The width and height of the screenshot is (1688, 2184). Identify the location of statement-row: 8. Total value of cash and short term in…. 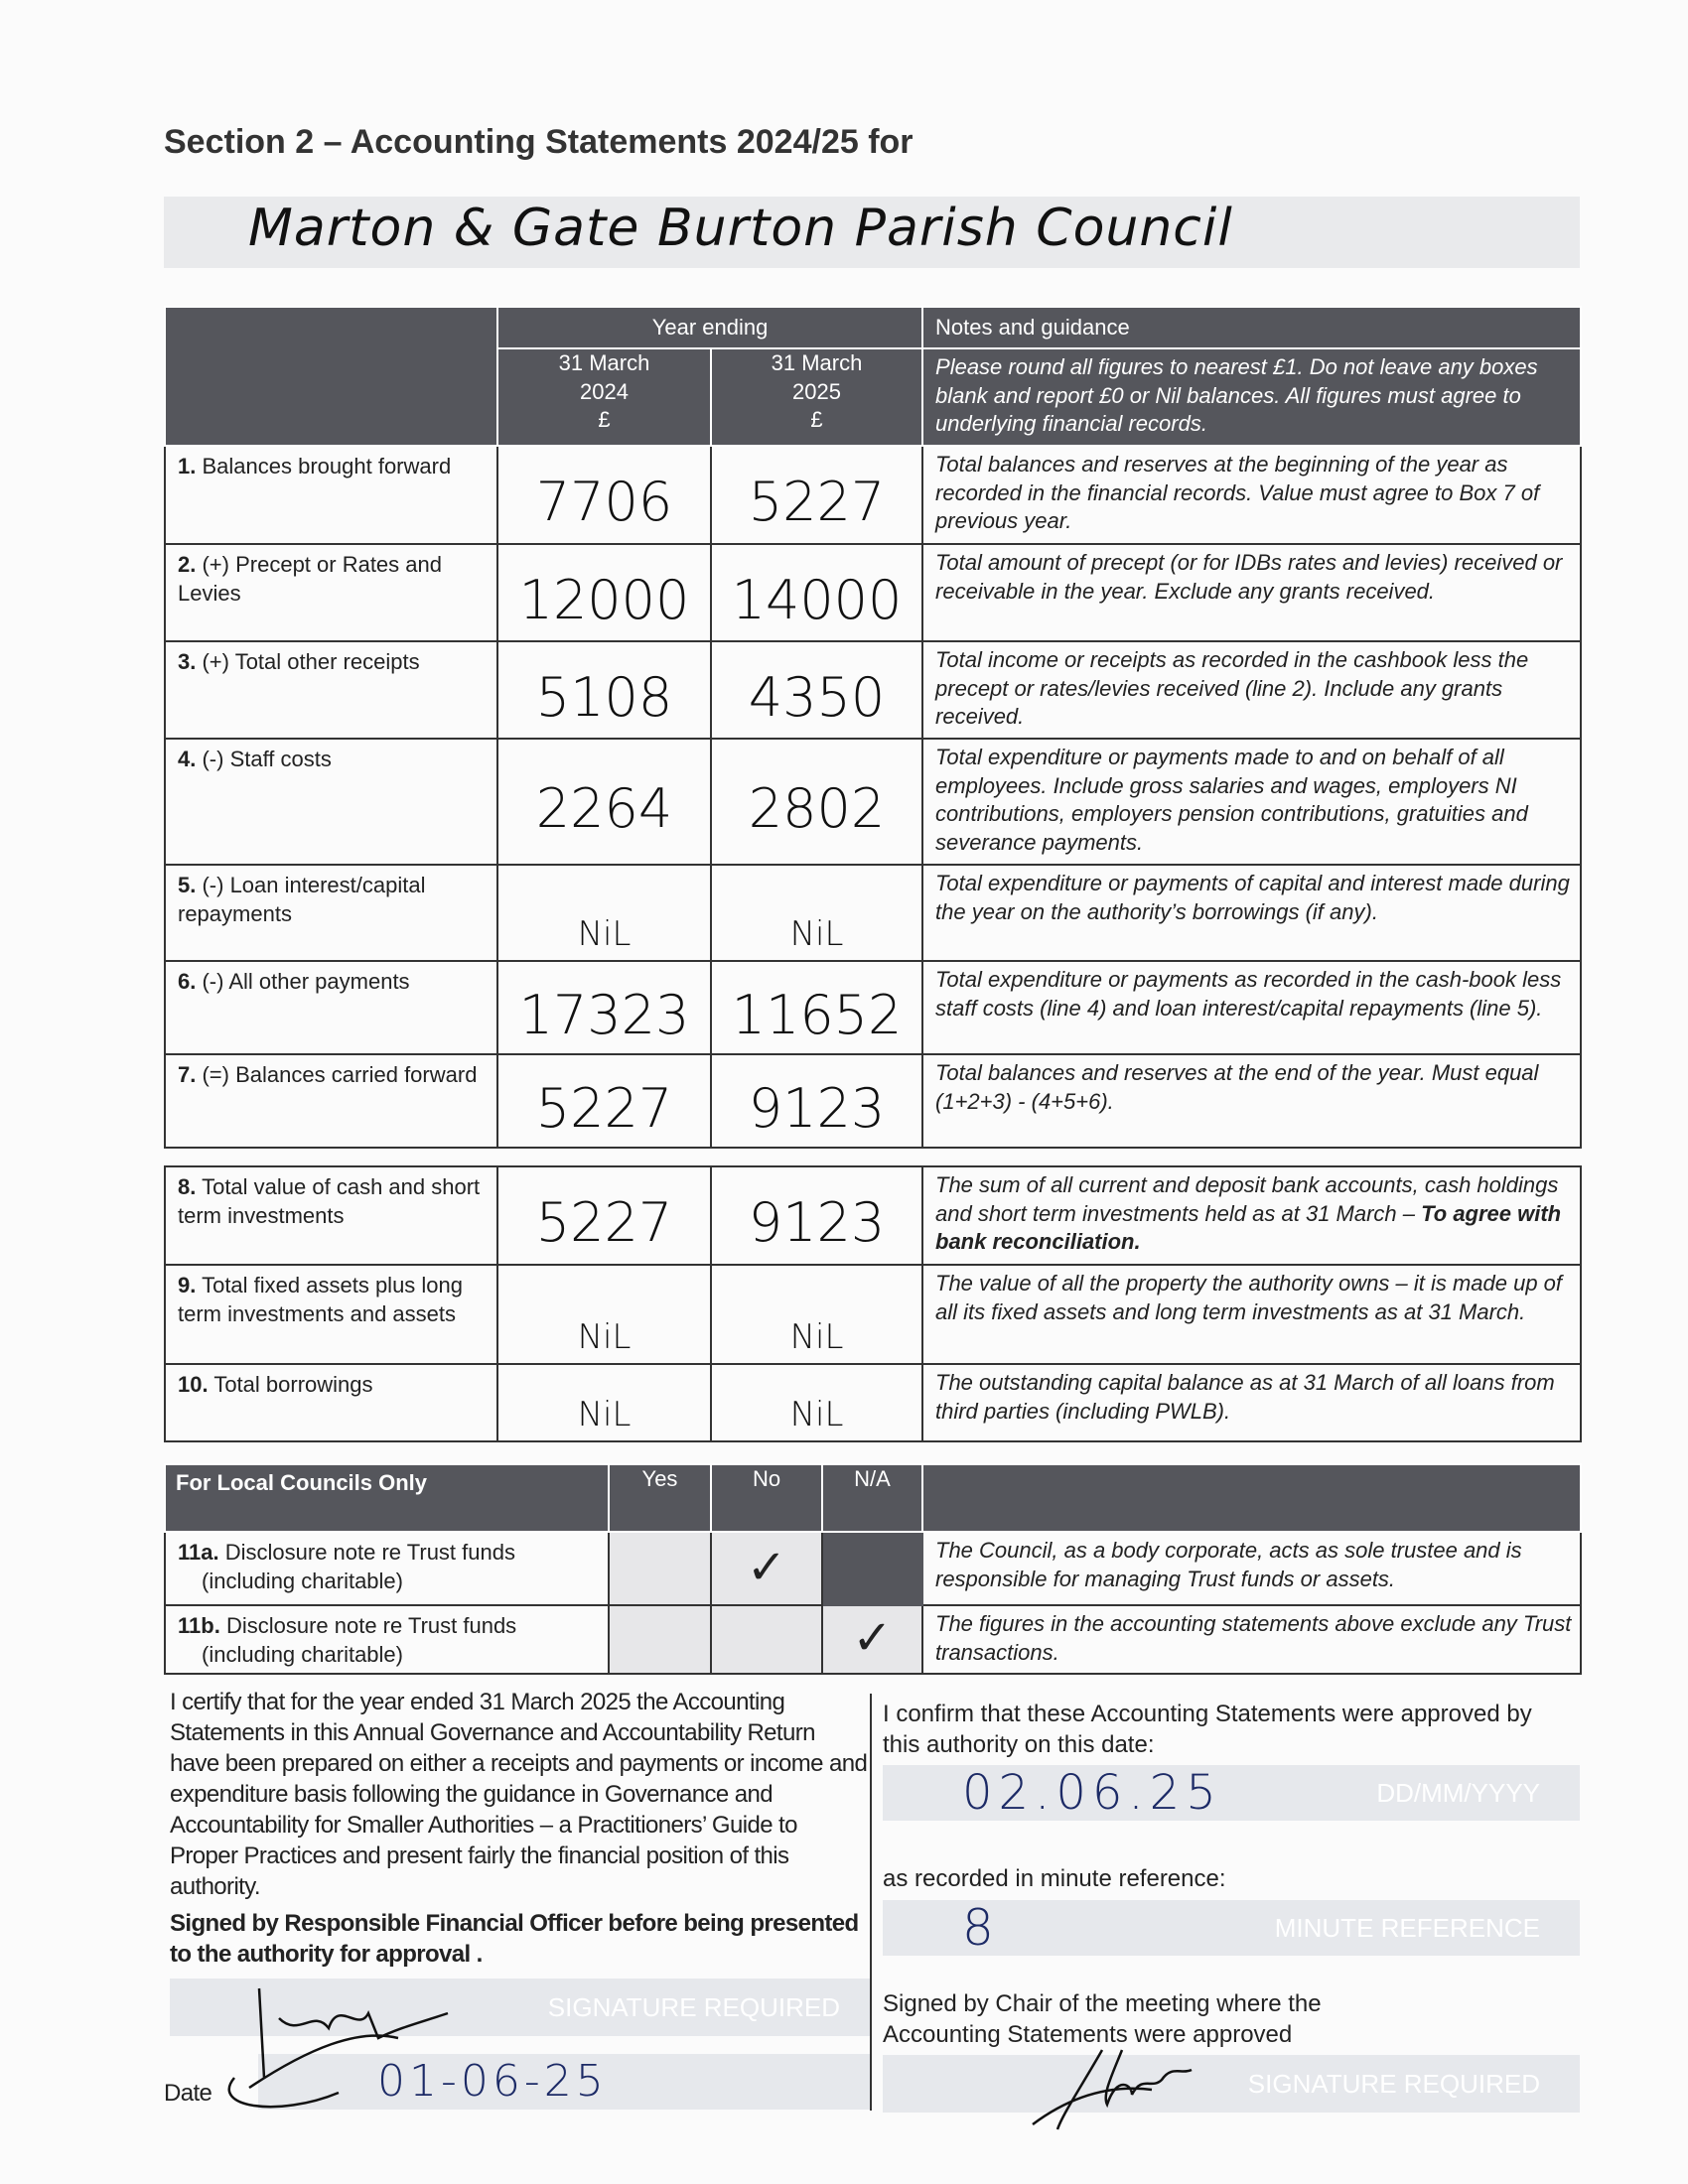
(873, 1215).